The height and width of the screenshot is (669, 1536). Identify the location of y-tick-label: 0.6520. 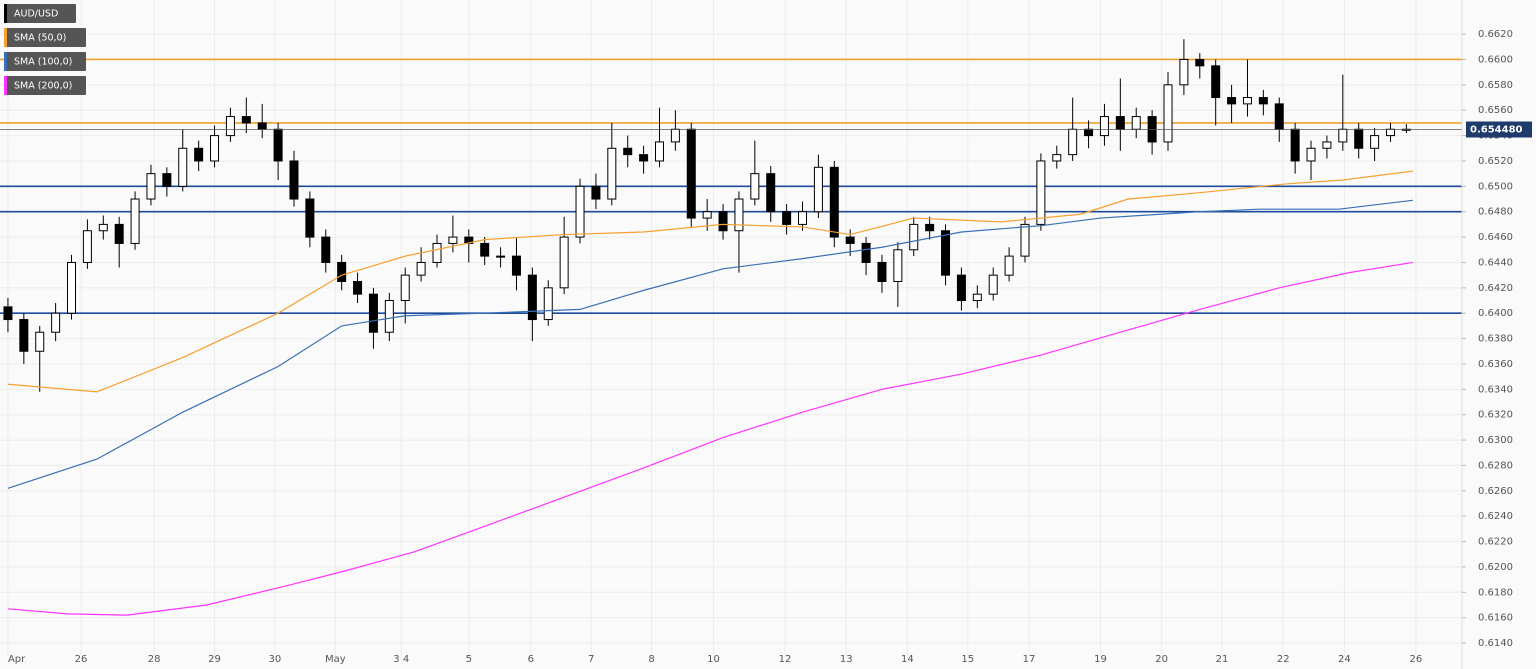
(1495, 161).